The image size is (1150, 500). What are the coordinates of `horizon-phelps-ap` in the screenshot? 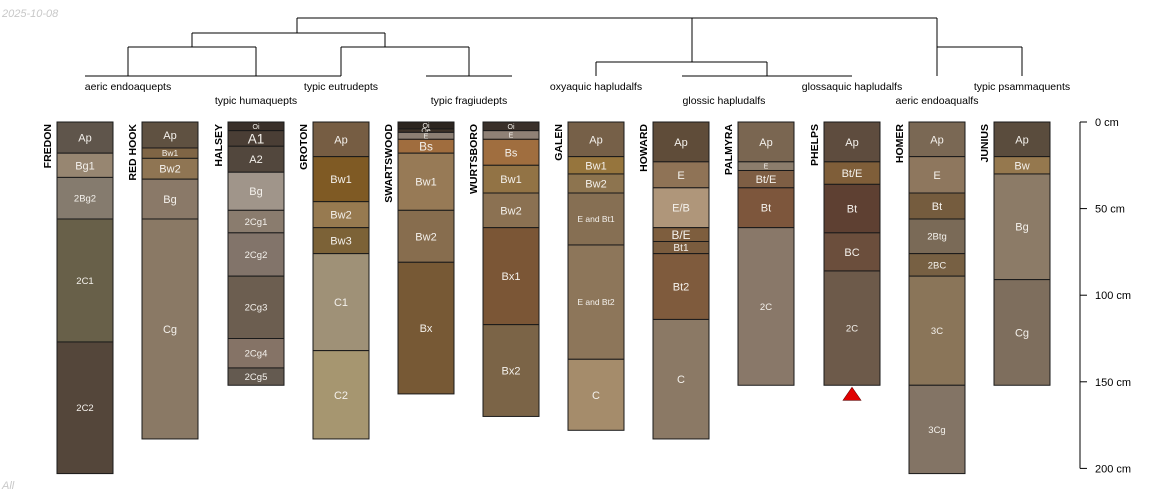 It's located at (852, 142).